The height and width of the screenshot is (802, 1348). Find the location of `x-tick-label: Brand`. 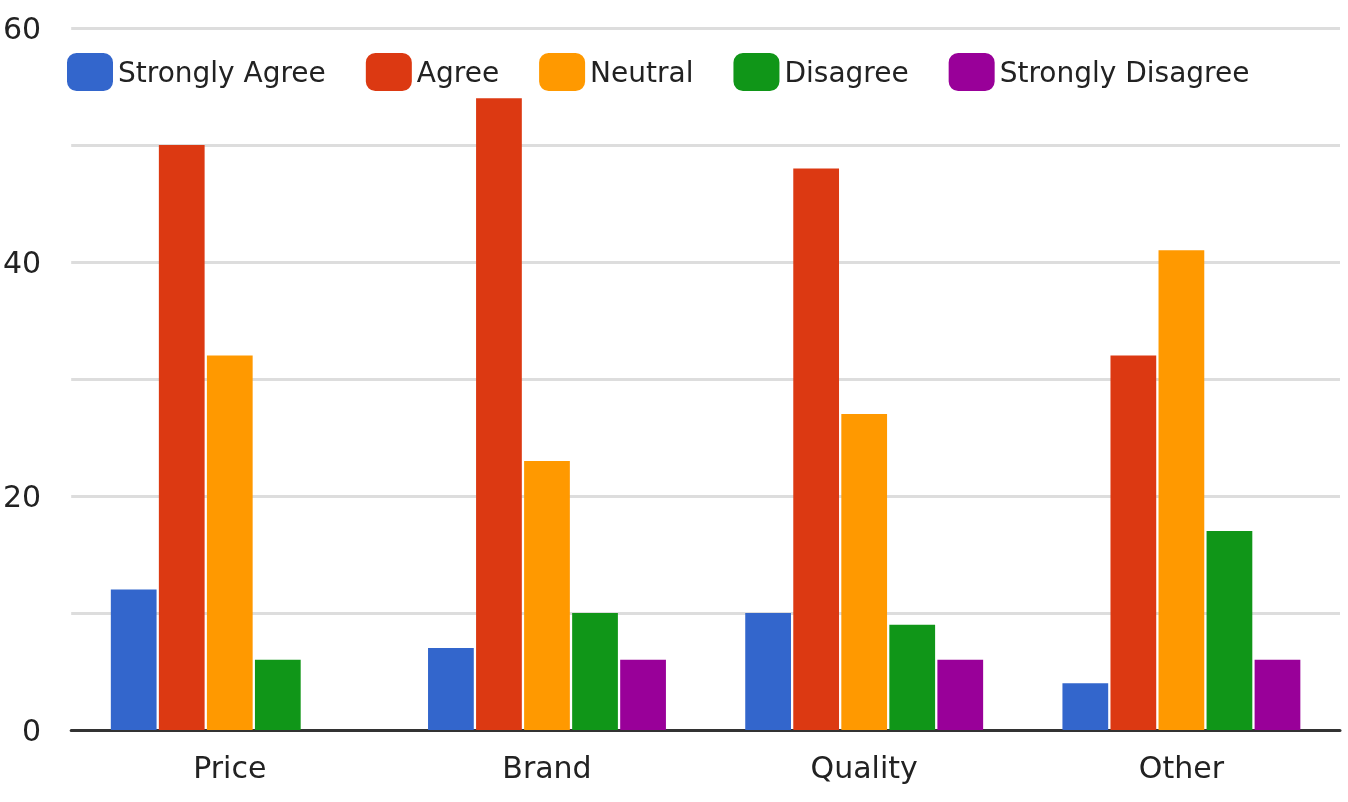

x-tick-label: Brand is located at coordinates (547, 767).